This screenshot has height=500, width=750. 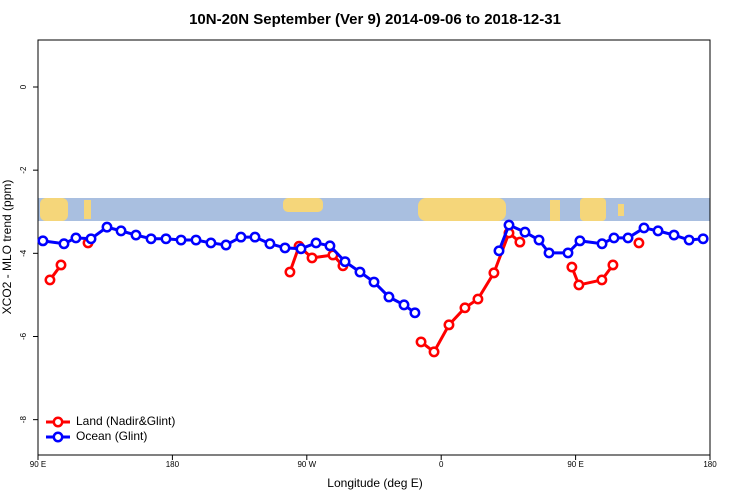 I want to click on y-tick-label: -4, so click(x=23, y=253).